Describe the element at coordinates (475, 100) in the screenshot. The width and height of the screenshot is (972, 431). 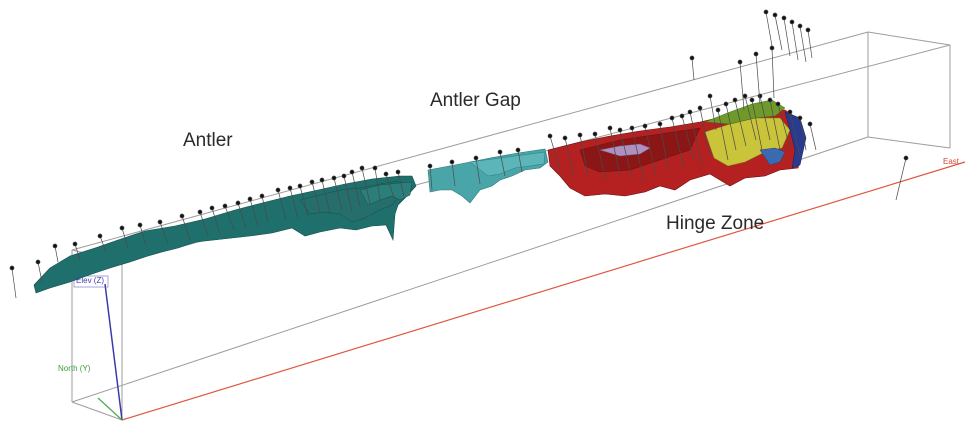
I see `antler-gap-label: Antler Gap` at that location.